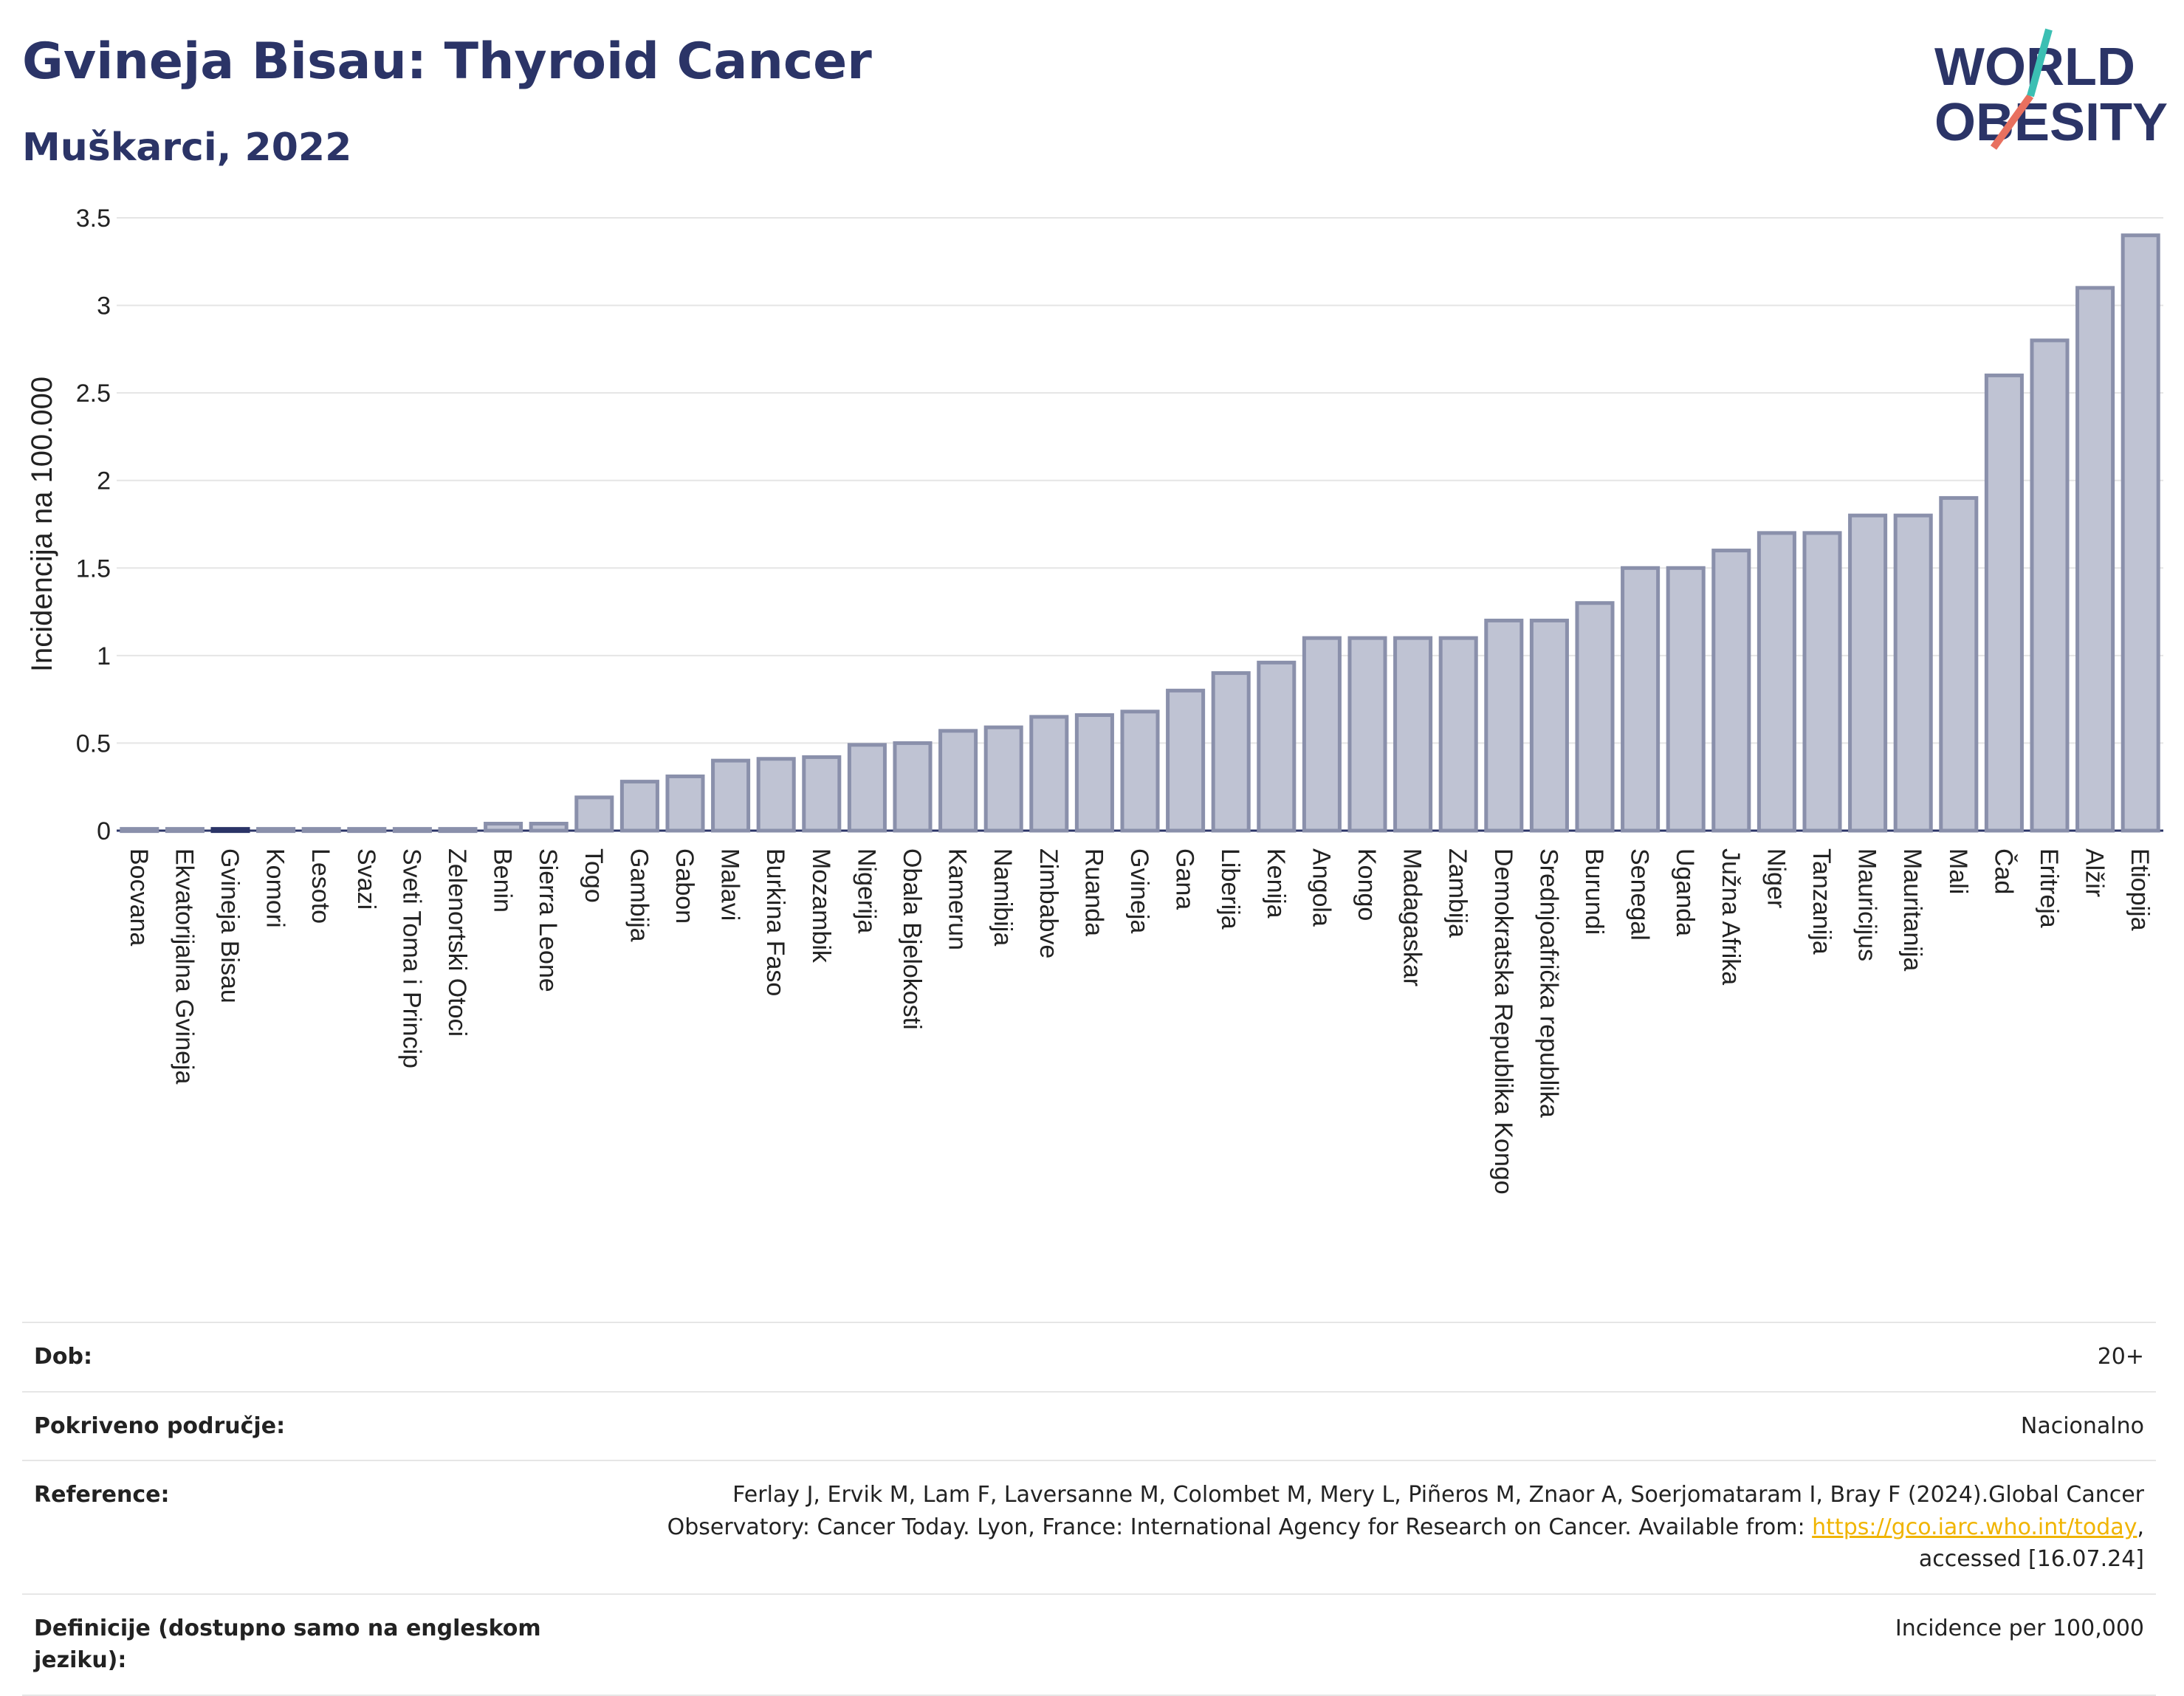 This screenshot has width=2184, height=1696. I want to click on x-tick-label: Eritreja, so click(2049, 888).